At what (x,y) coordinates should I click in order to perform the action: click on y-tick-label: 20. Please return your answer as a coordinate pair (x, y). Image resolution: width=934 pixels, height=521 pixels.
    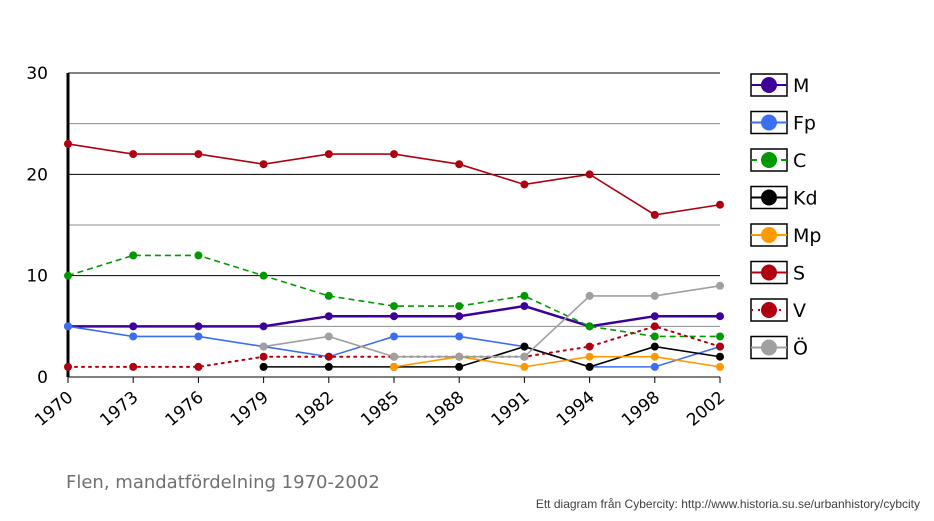
    Looking at the image, I should click on (37, 175).